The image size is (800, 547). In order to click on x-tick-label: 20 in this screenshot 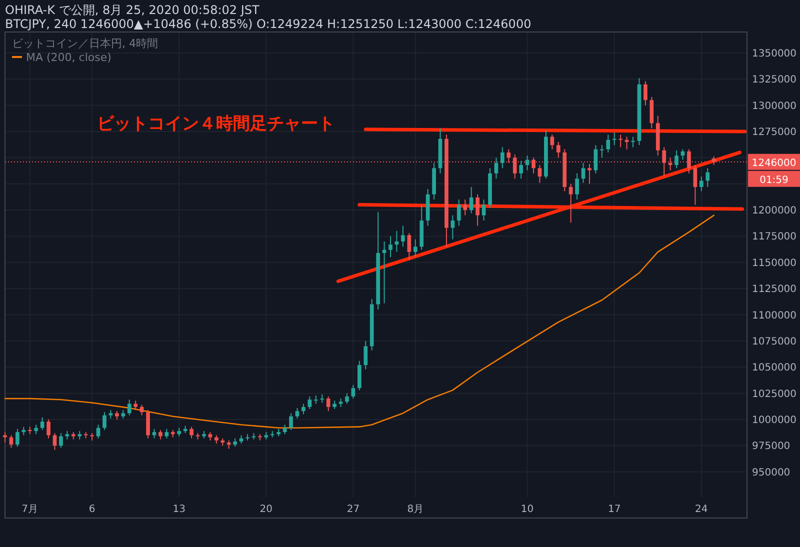, I will do `click(266, 509)`.